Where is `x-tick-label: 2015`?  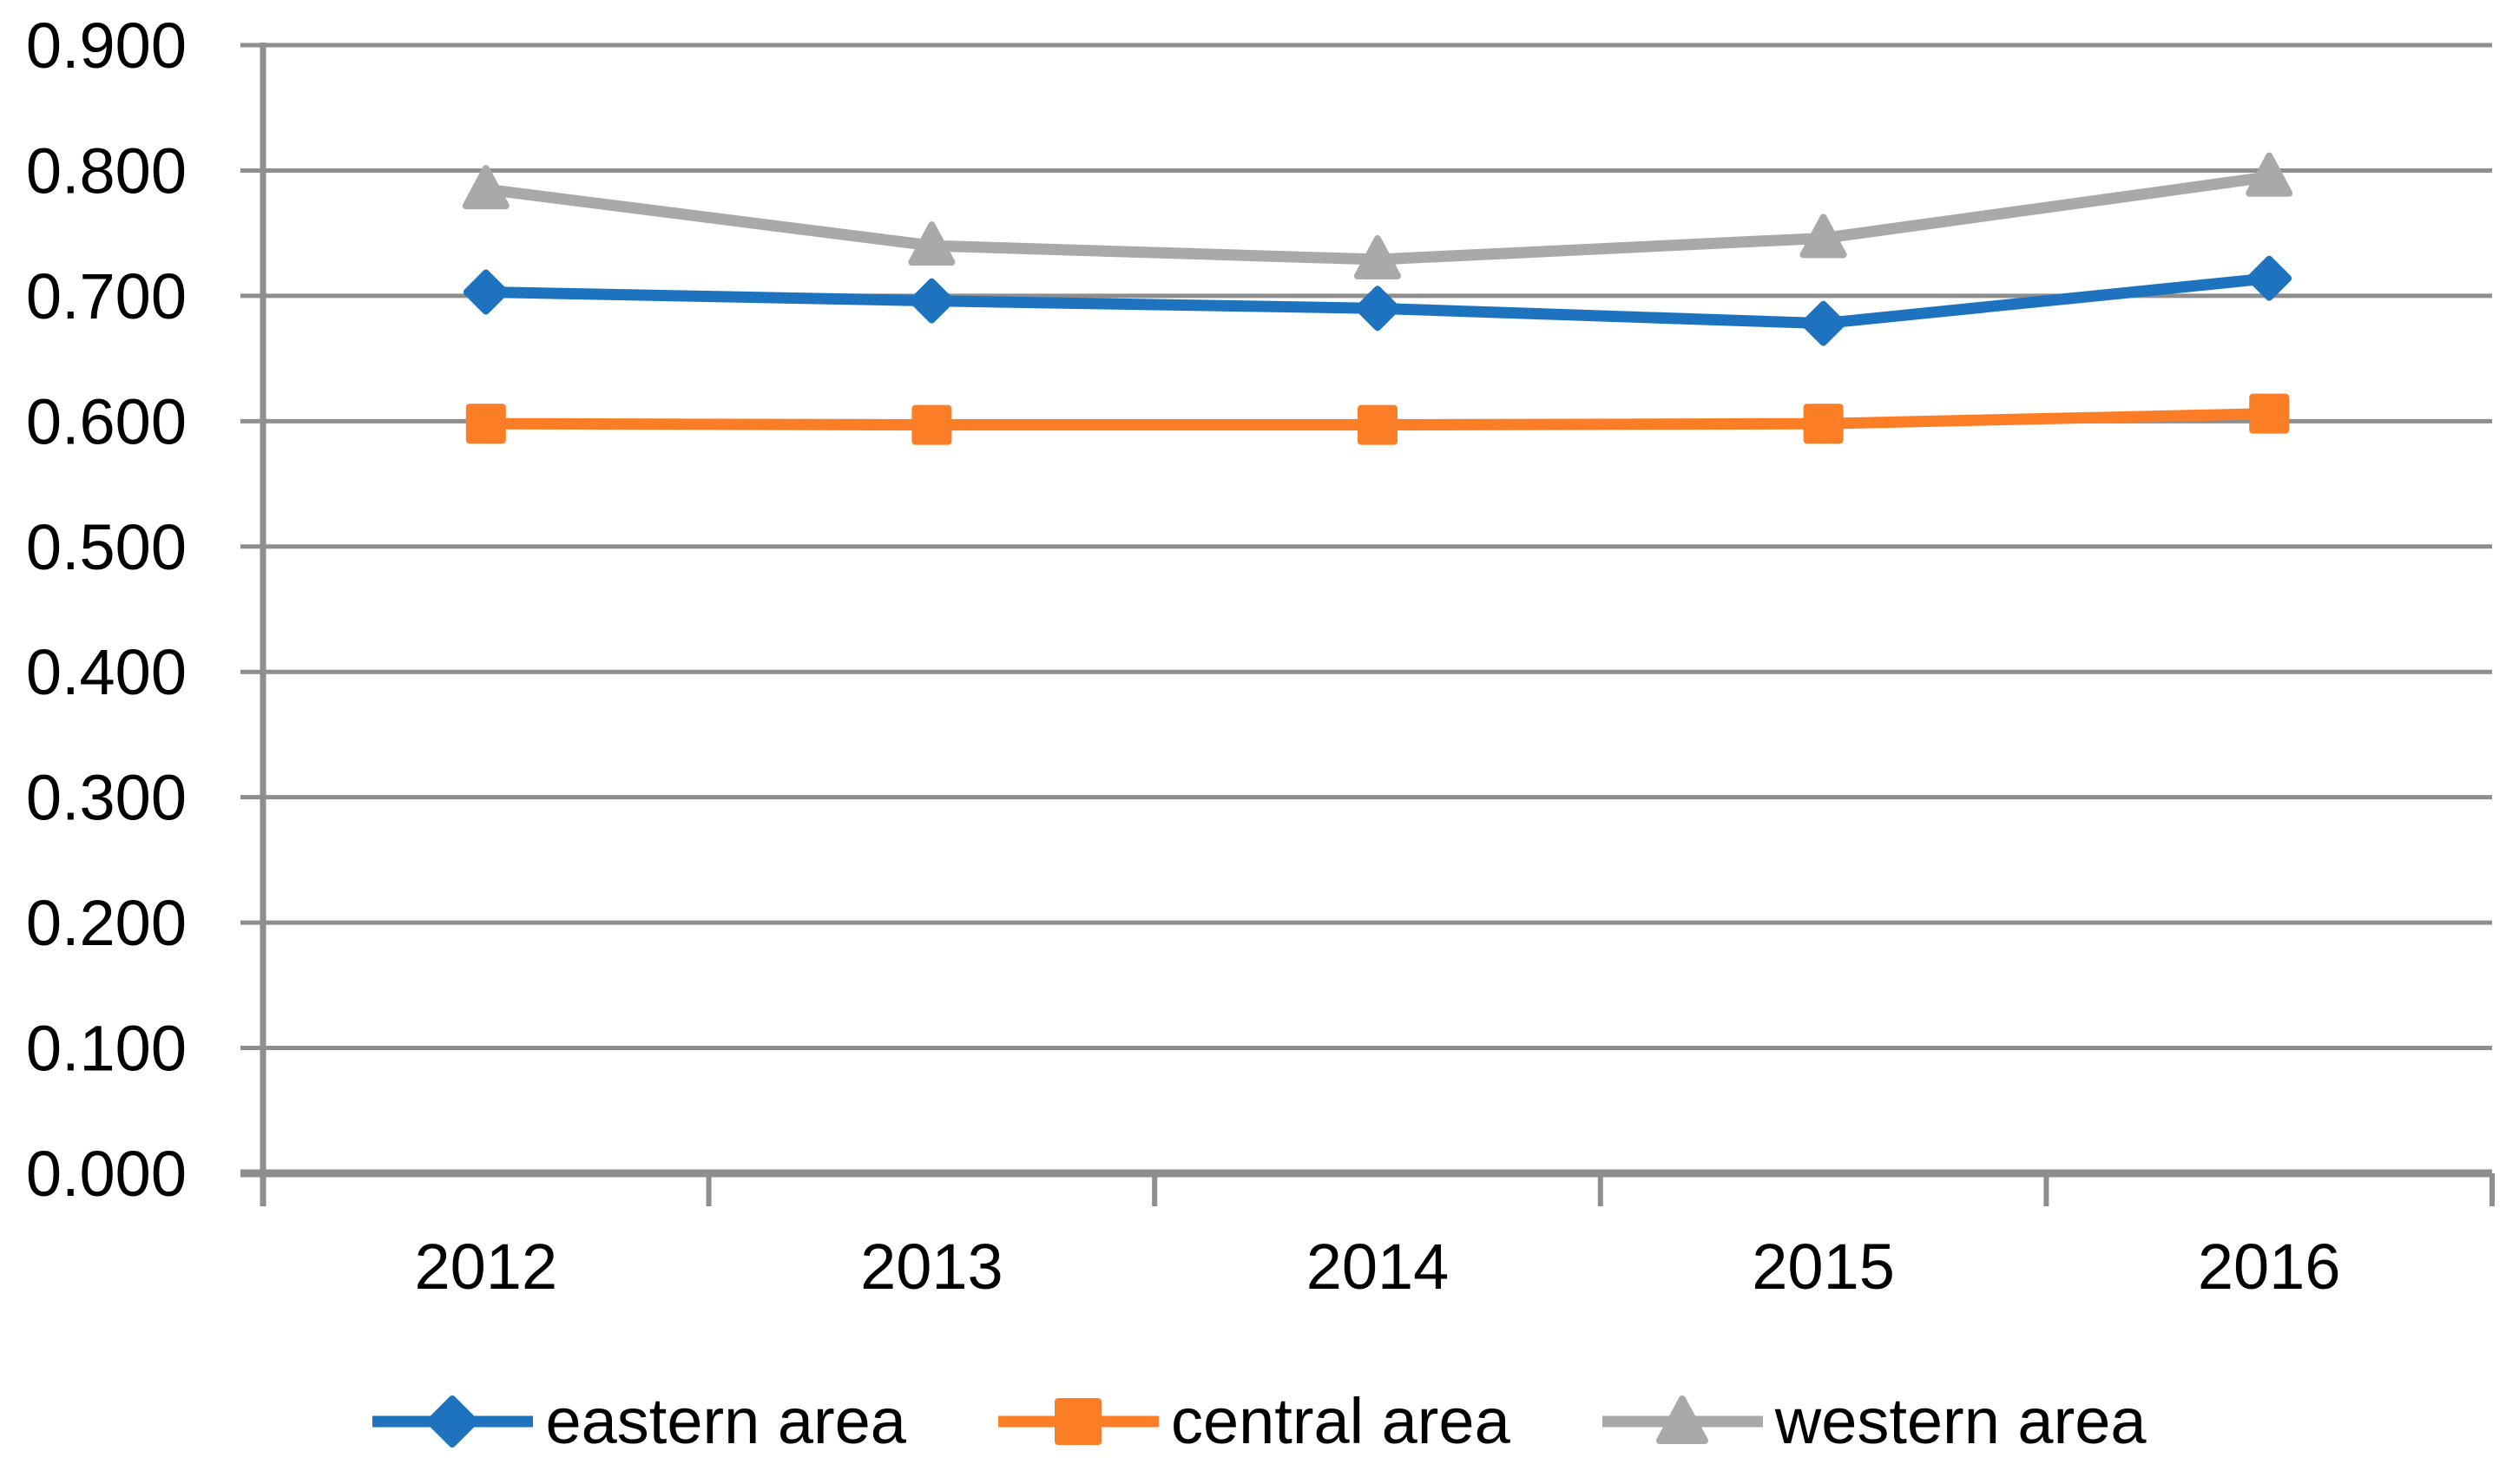
x-tick-label: 2015 is located at coordinates (1824, 1267).